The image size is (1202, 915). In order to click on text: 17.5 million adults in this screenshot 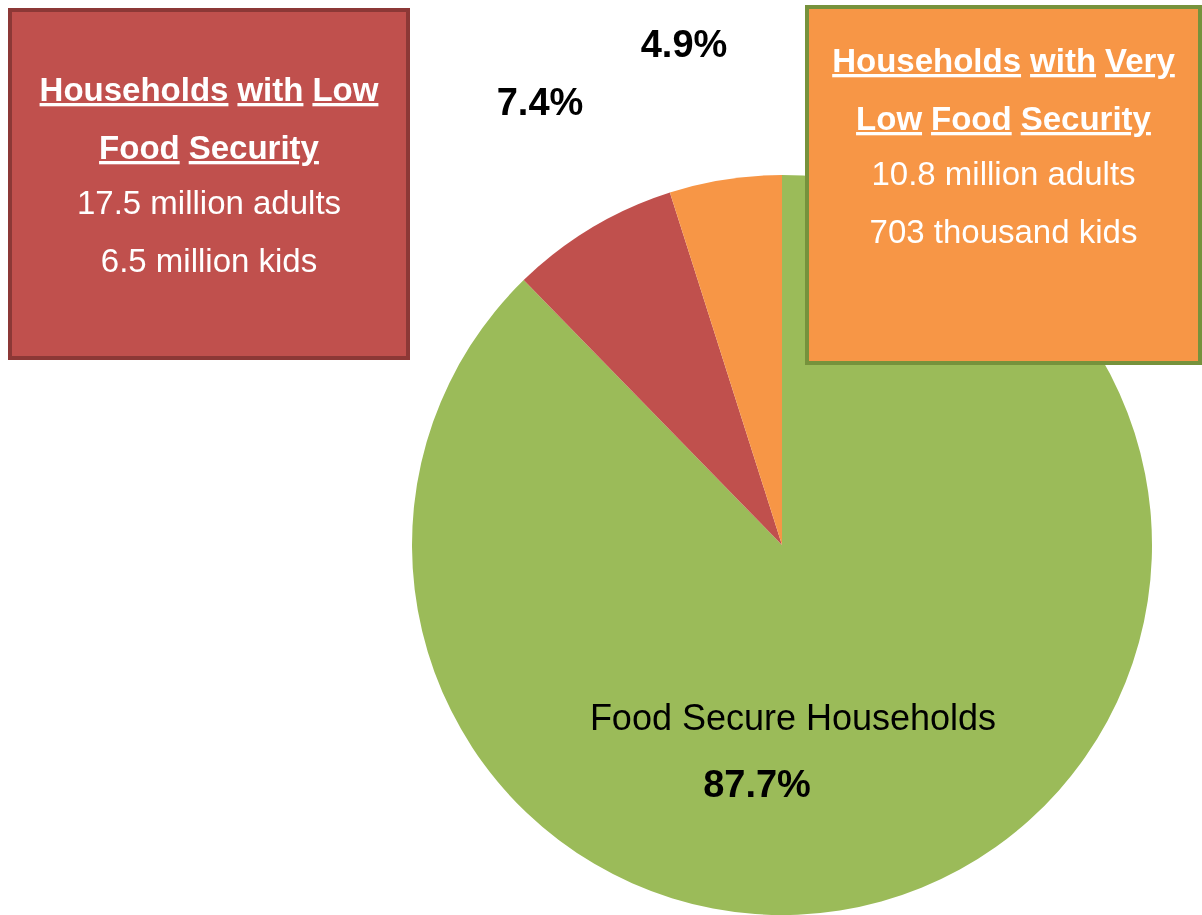, I will do `click(209, 202)`.